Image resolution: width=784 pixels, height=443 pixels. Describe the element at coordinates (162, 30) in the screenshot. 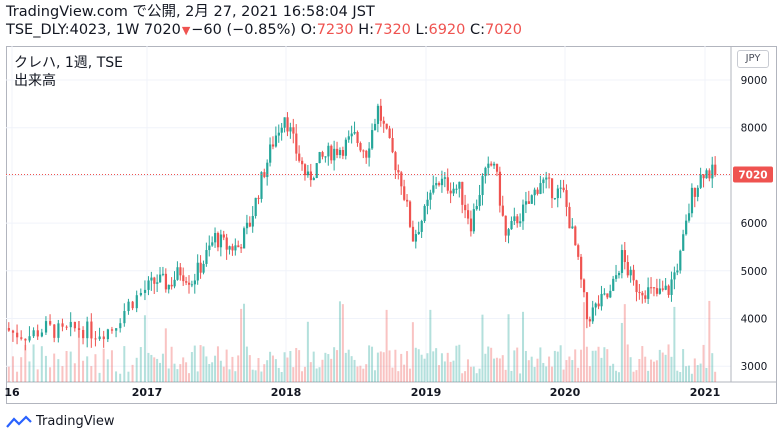

I see `last-price: 7020` at that location.